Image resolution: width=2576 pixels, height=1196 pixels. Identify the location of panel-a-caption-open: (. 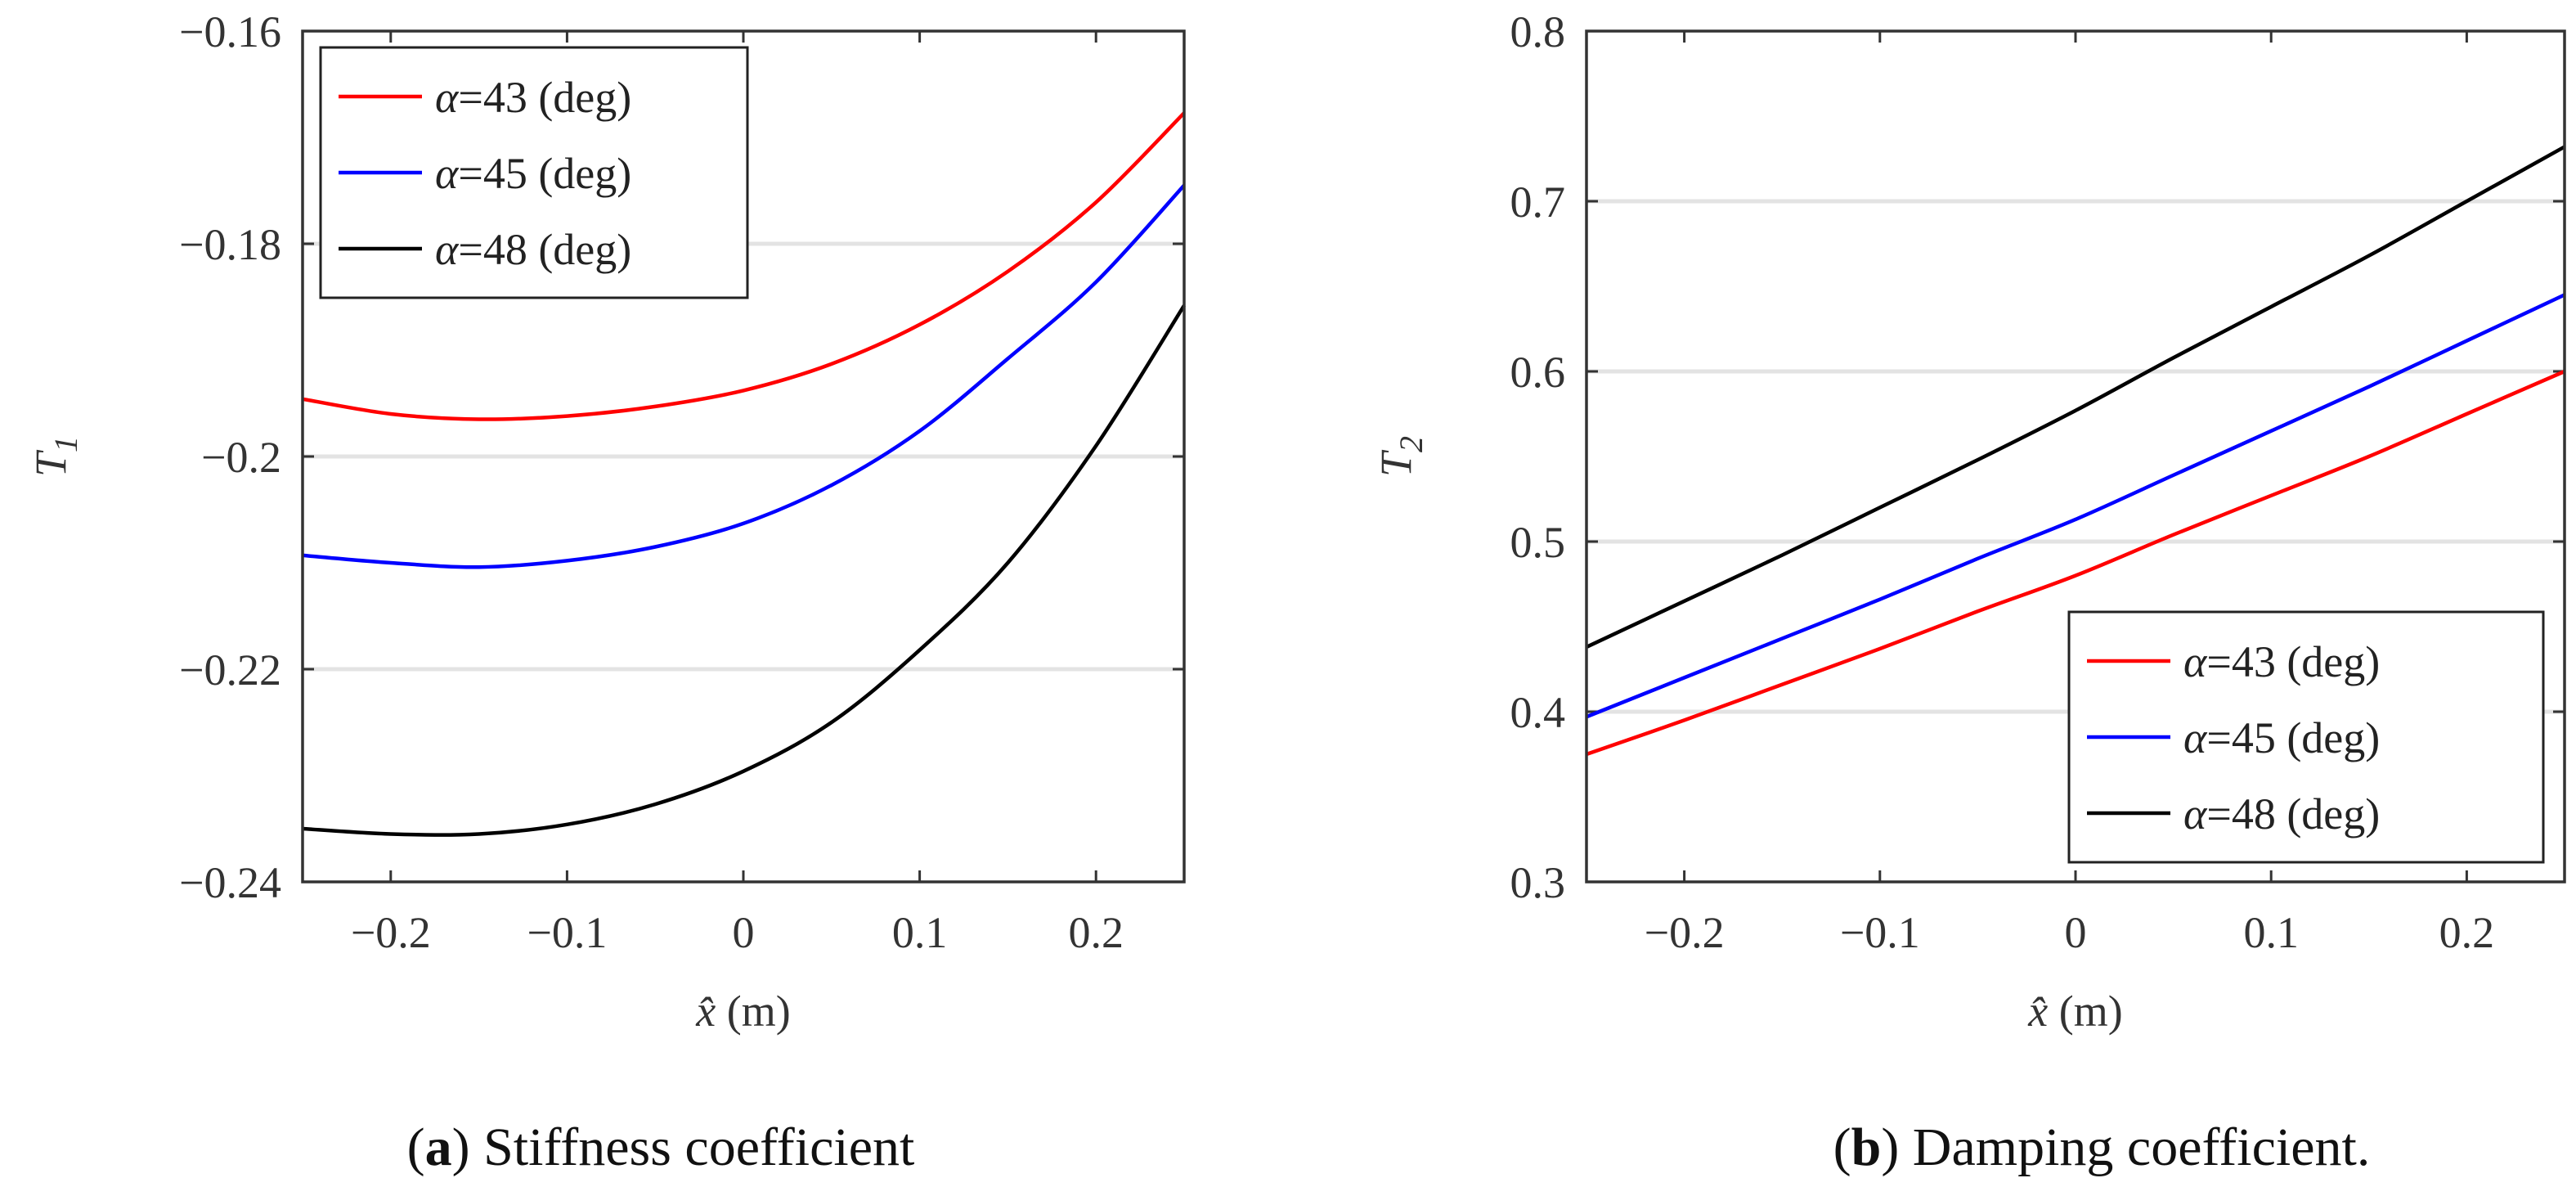
(416, 1147).